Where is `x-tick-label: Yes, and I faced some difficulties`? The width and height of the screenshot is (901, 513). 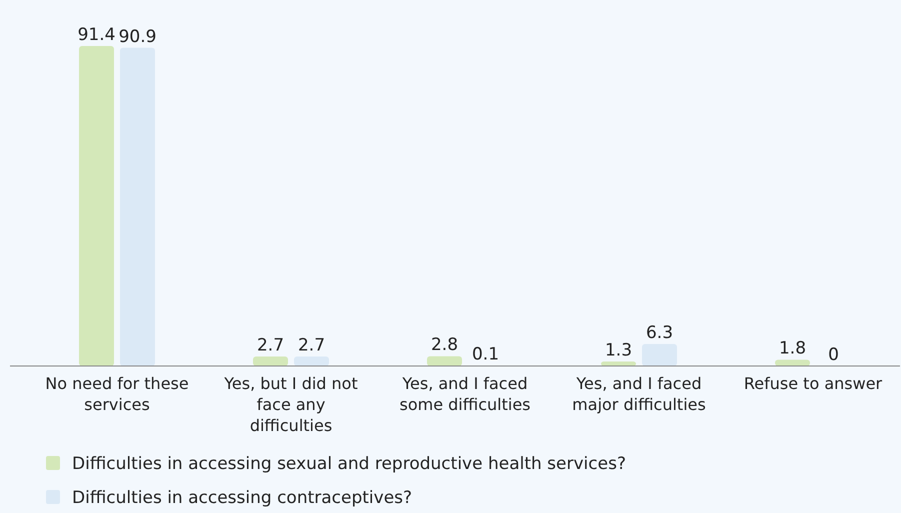
x-tick-label: Yes, and I faced some difficulties is located at coordinates (465, 394).